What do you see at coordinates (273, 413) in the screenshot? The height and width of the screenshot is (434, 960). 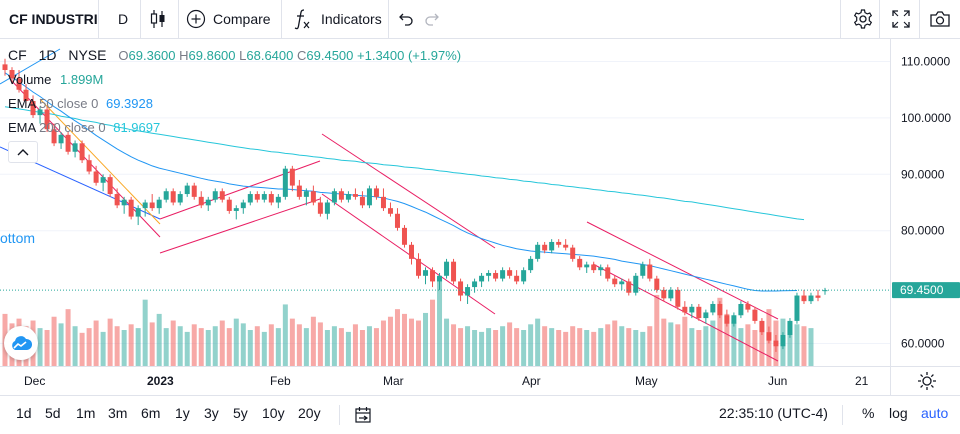 I see `range-10y: 10y` at bounding box center [273, 413].